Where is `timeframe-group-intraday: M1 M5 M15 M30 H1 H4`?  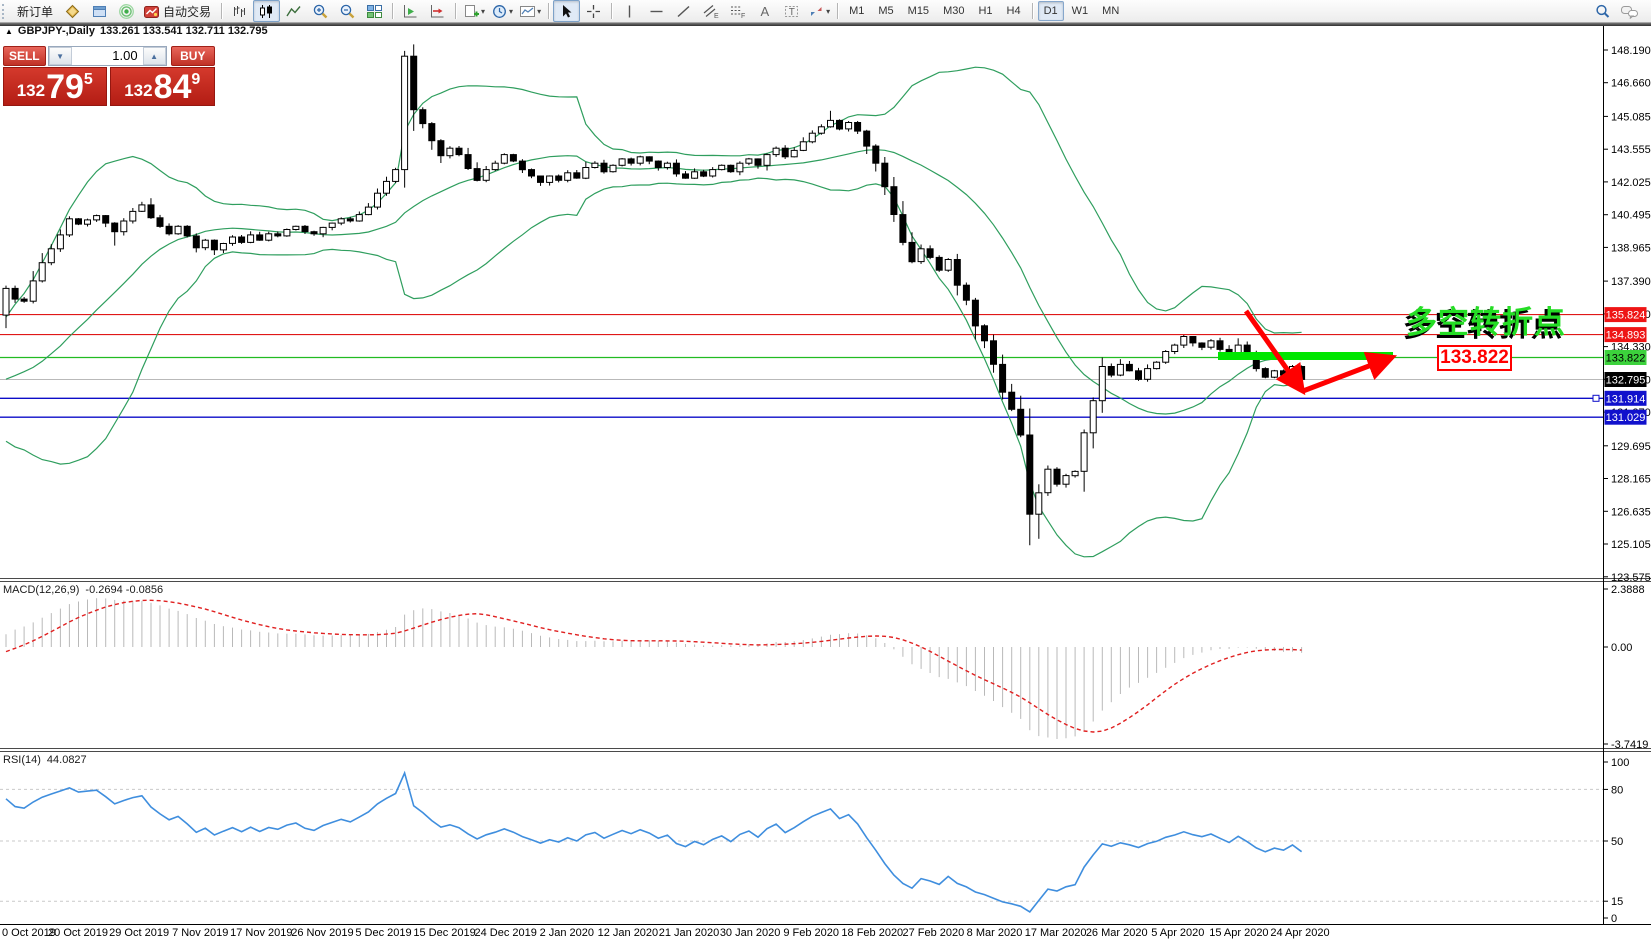 timeframe-group-intraday: M1 M5 M15 M30 H1 H4 is located at coordinates (935, 11).